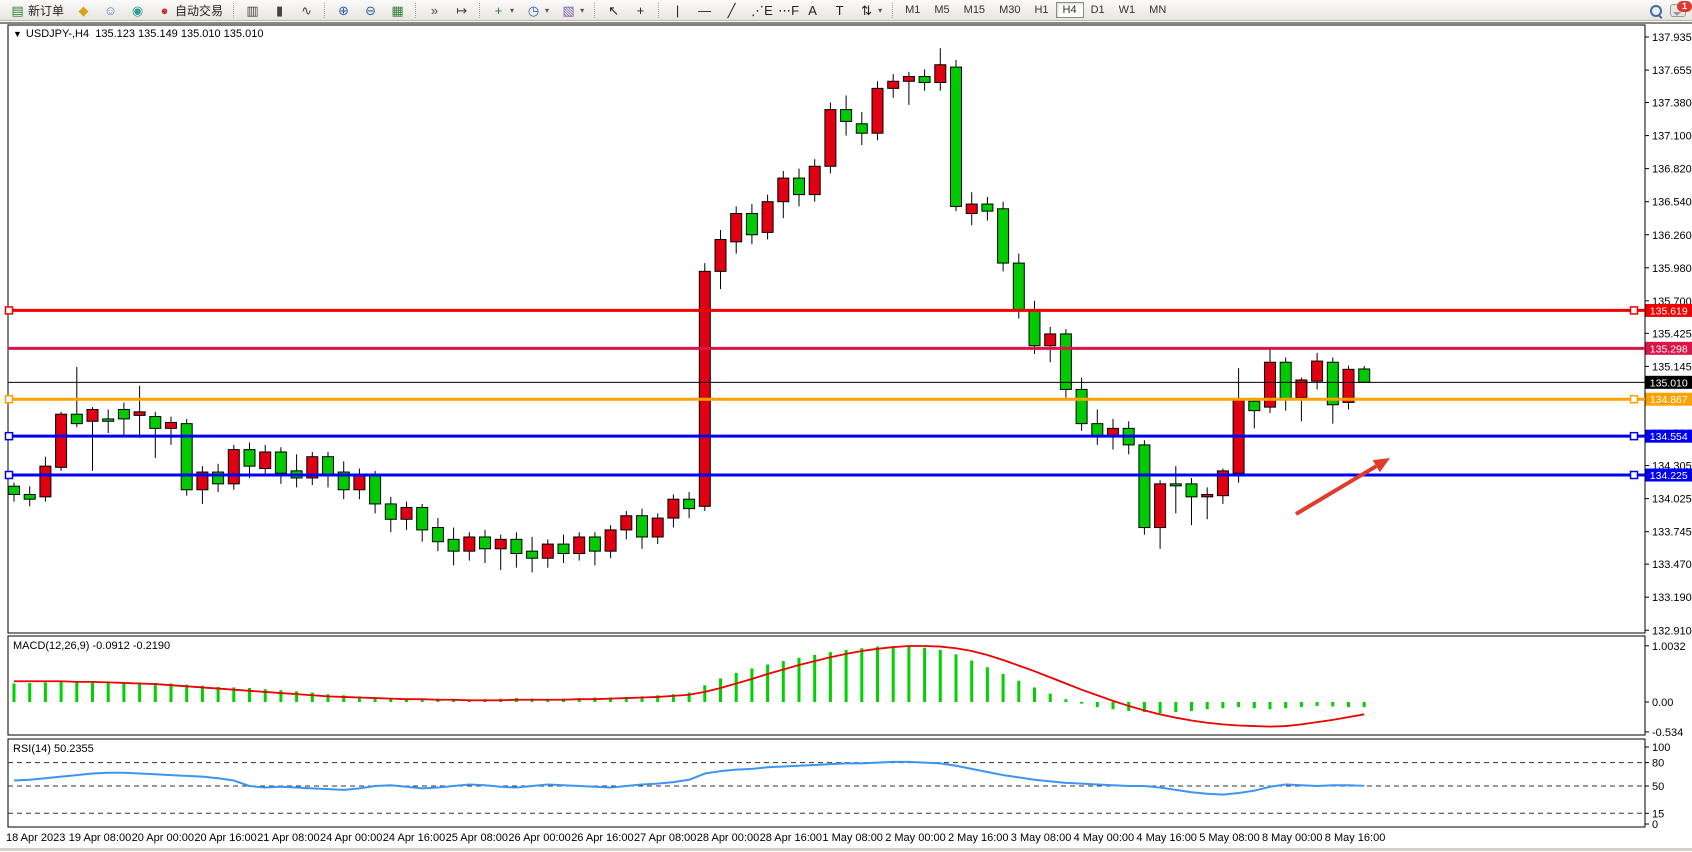 The image size is (1692, 852). I want to click on equidistant-channel-button: ⋰E, so click(758, 10).